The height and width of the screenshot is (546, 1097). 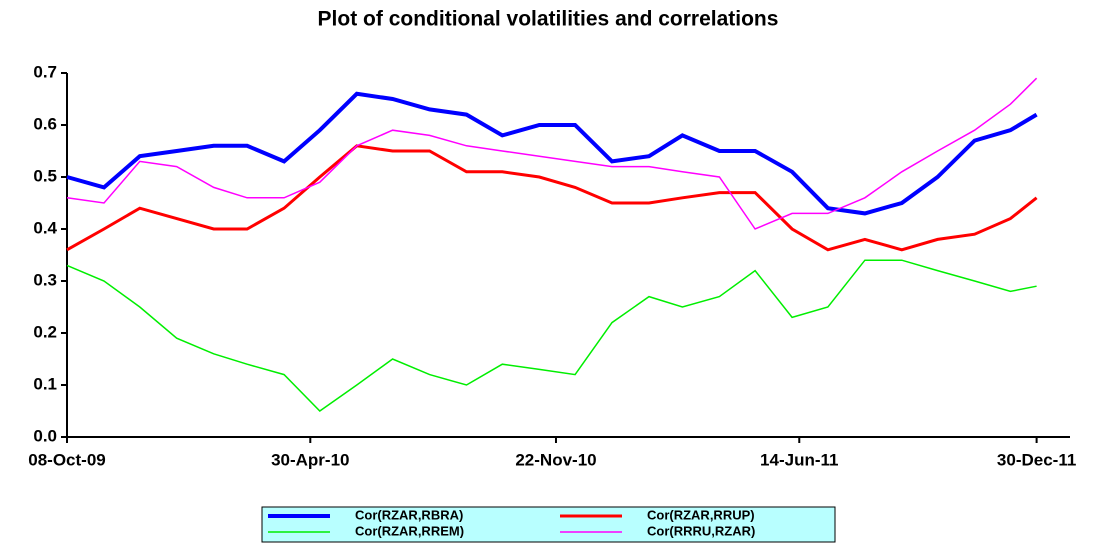 What do you see at coordinates (548, 524) in the screenshot?
I see `legend-box` at bounding box center [548, 524].